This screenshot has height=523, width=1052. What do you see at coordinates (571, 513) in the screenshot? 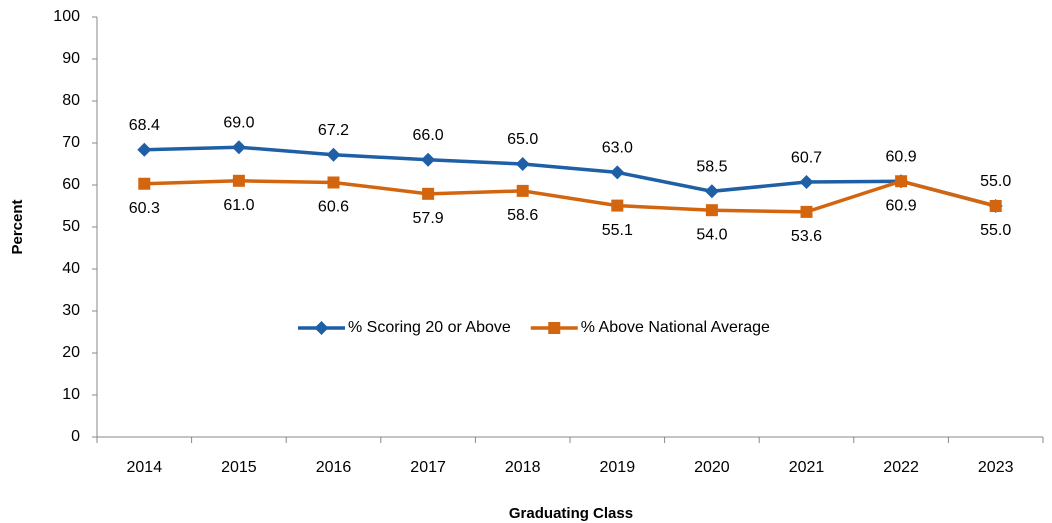
I see `x-axis-title: Graduating Class` at bounding box center [571, 513].